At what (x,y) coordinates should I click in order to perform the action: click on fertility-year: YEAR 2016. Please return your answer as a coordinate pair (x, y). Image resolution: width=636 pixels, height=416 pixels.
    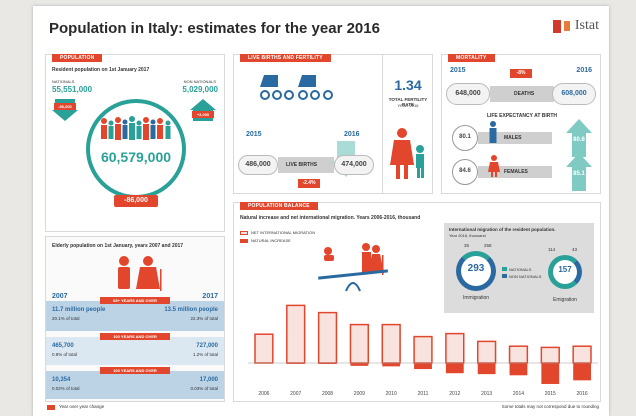
    Looking at the image, I should click on (408, 105).